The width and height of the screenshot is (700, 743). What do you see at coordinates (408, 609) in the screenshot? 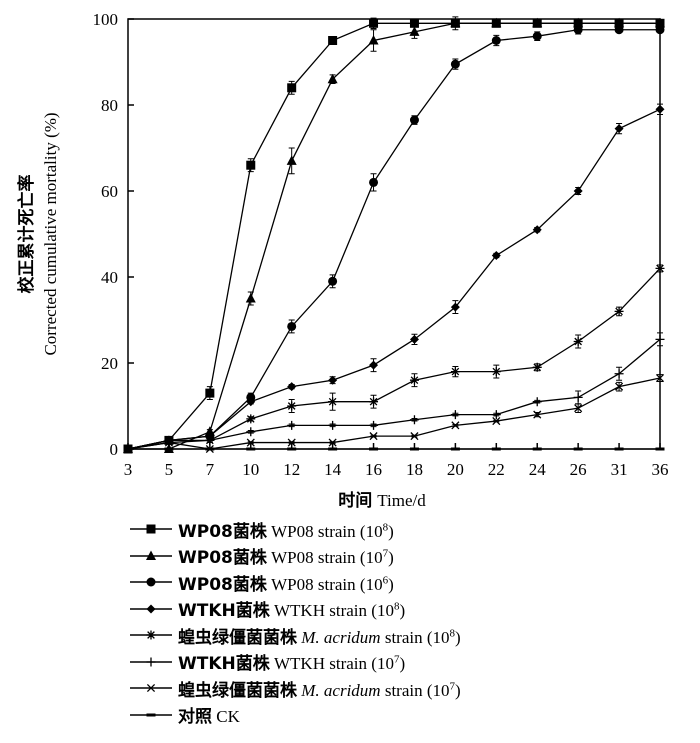
I see `legend-item: WTKH菌株 WTKH strain (108)` at bounding box center [408, 609].